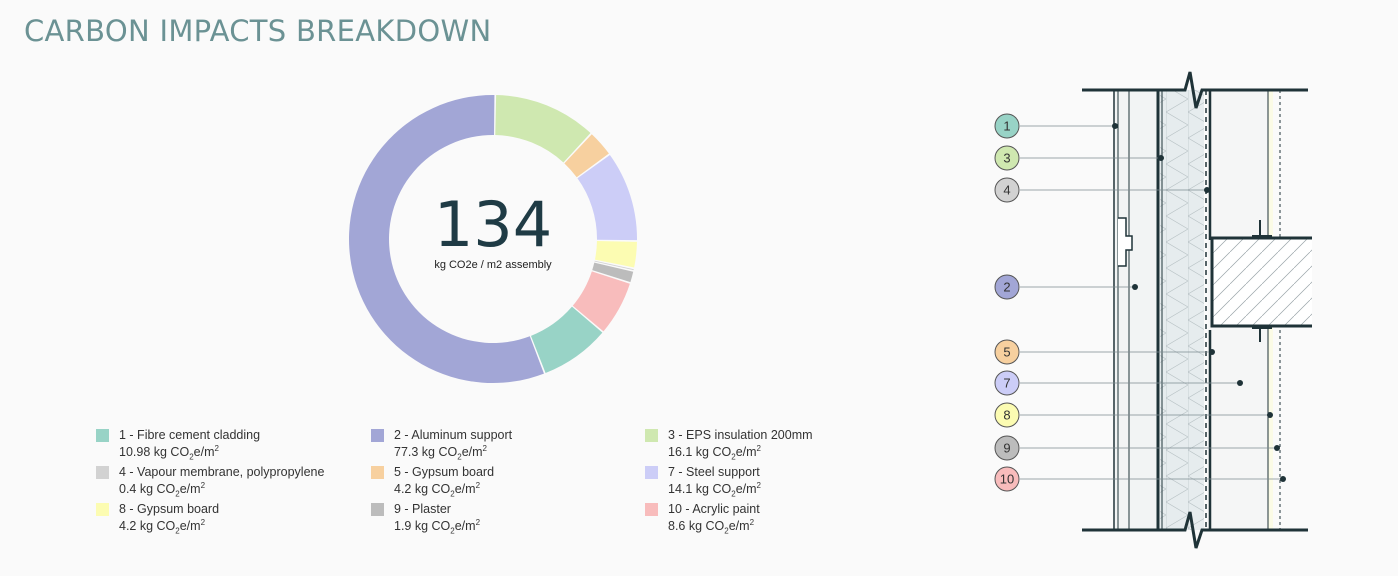 This screenshot has width=1398, height=576. Describe the element at coordinates (493, 224) in the screenshot. I see `total-value: 134` at that location.